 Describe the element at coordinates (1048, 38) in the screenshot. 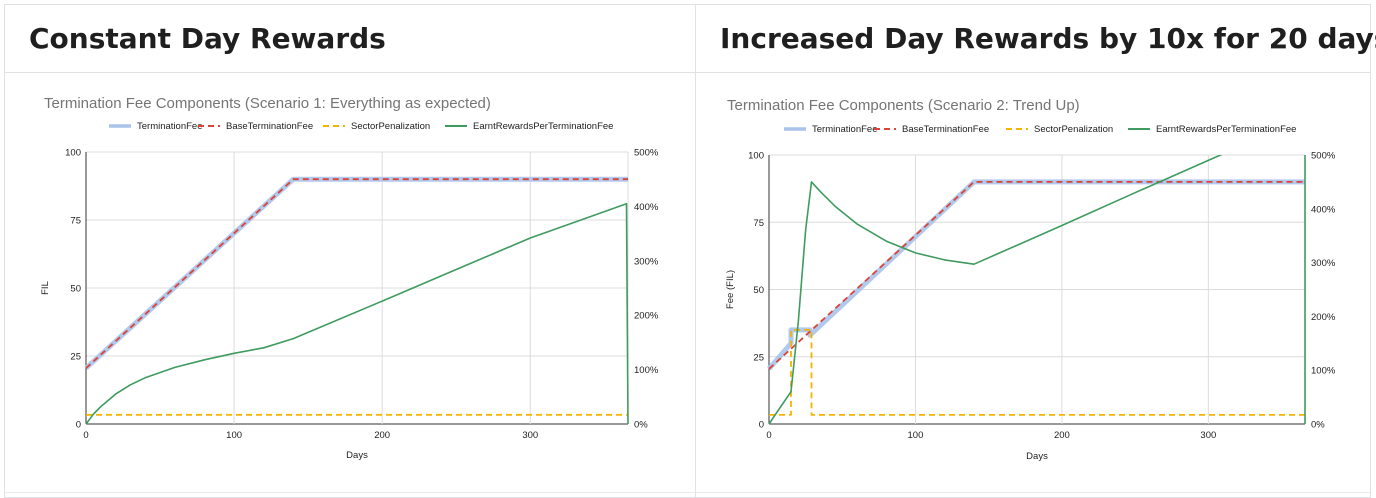

I see `header-increased-day-rewards: Increased Day Rewards by 10x for 20 days` at that location.